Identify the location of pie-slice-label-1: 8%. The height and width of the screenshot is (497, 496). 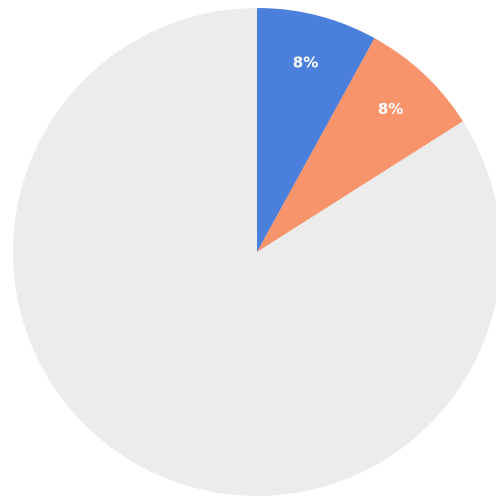
(305, 62).